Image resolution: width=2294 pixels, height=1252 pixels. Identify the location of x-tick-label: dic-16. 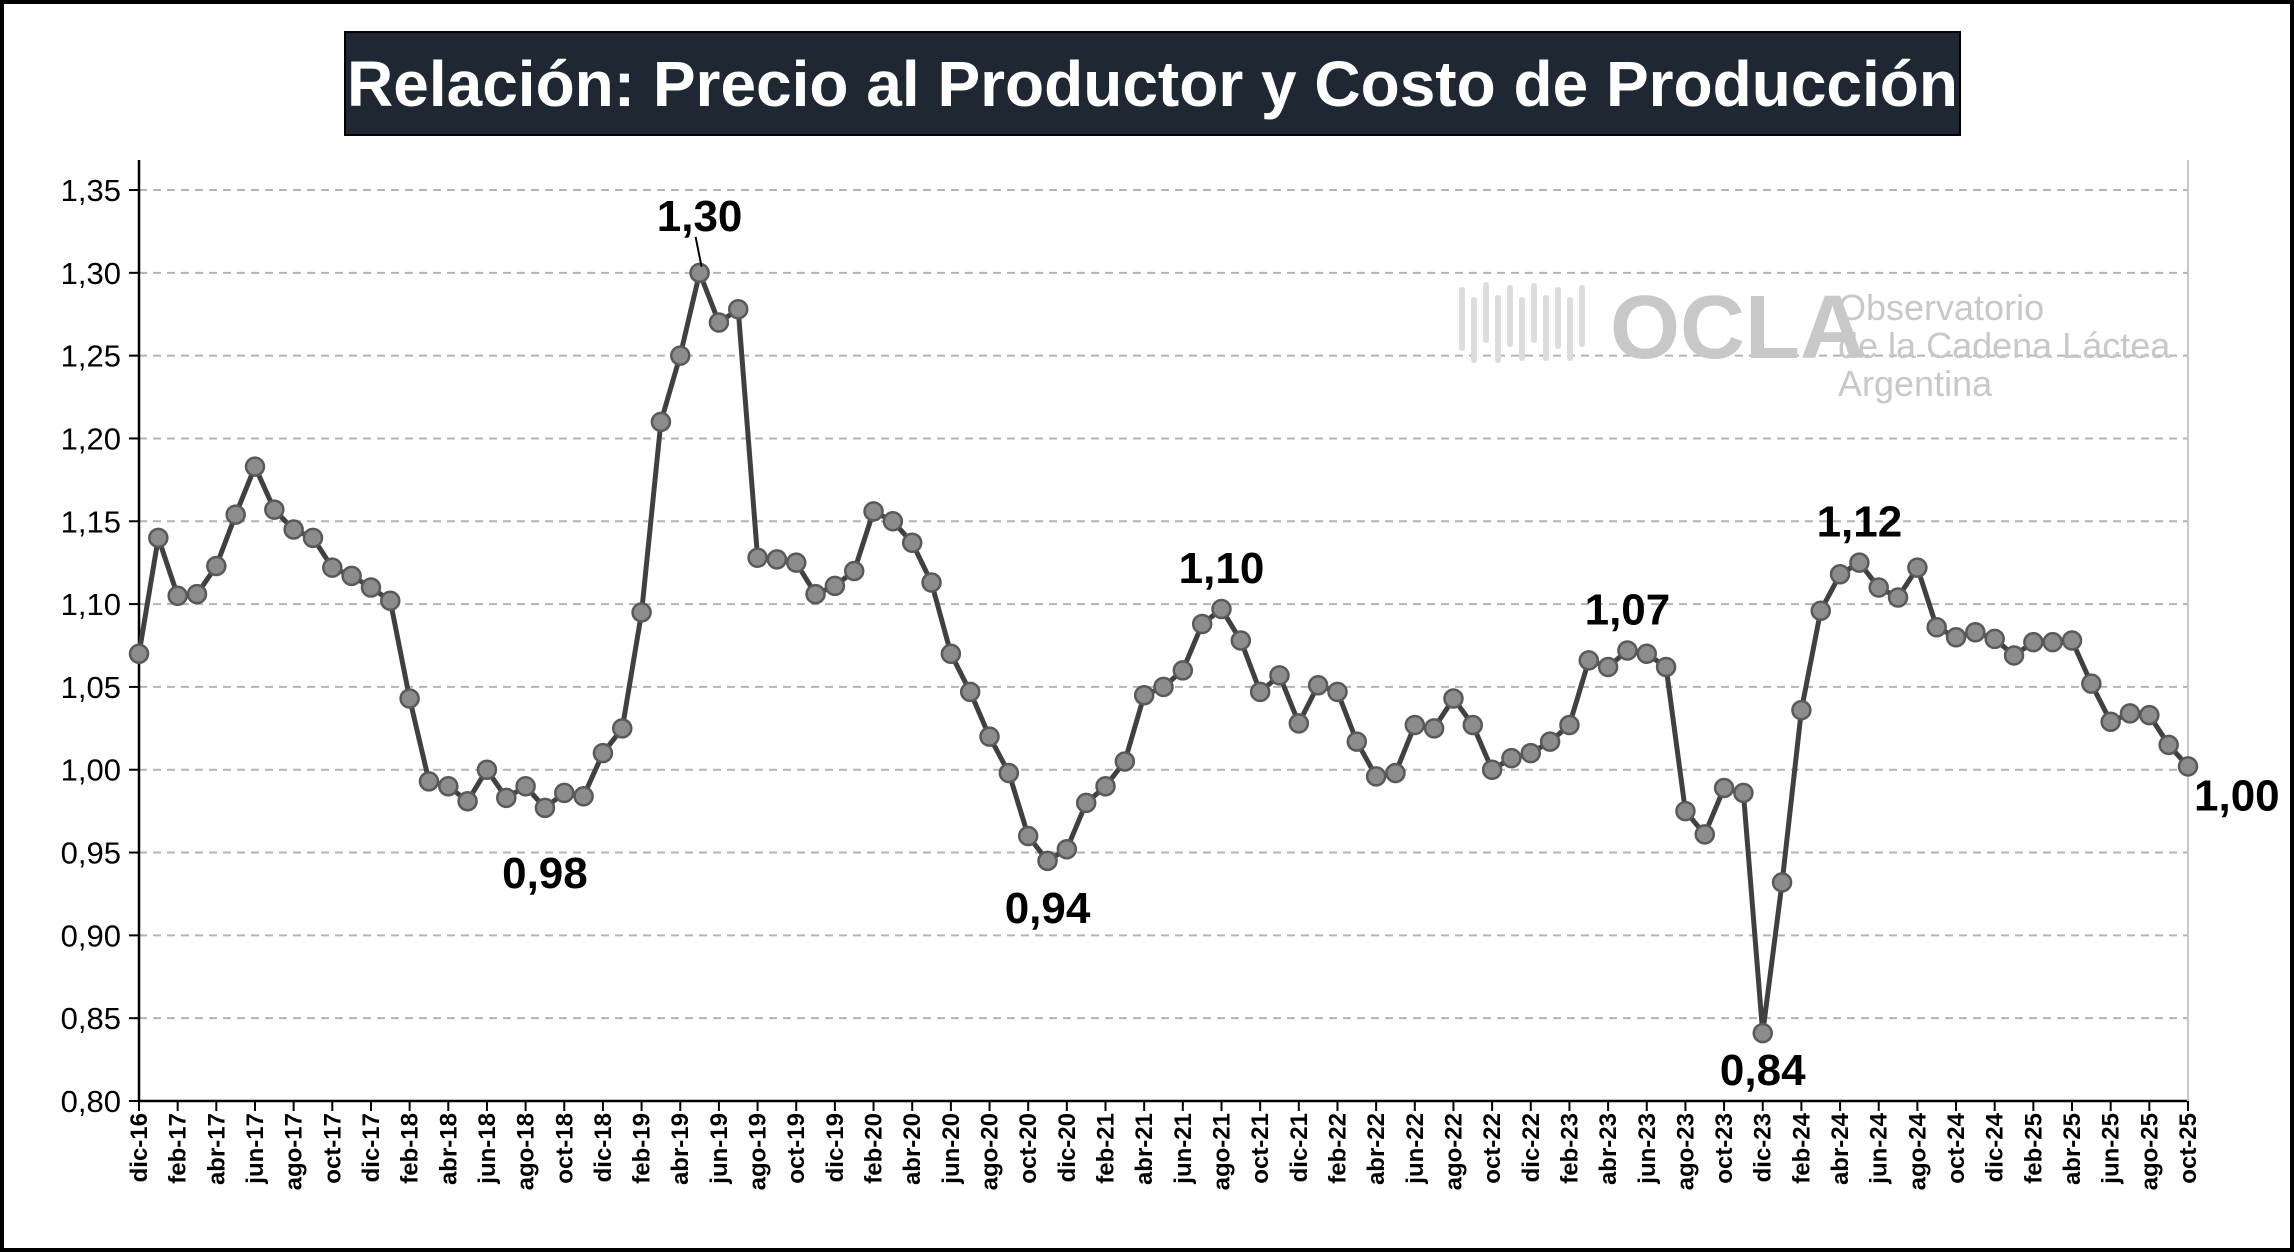
(139, 1147).